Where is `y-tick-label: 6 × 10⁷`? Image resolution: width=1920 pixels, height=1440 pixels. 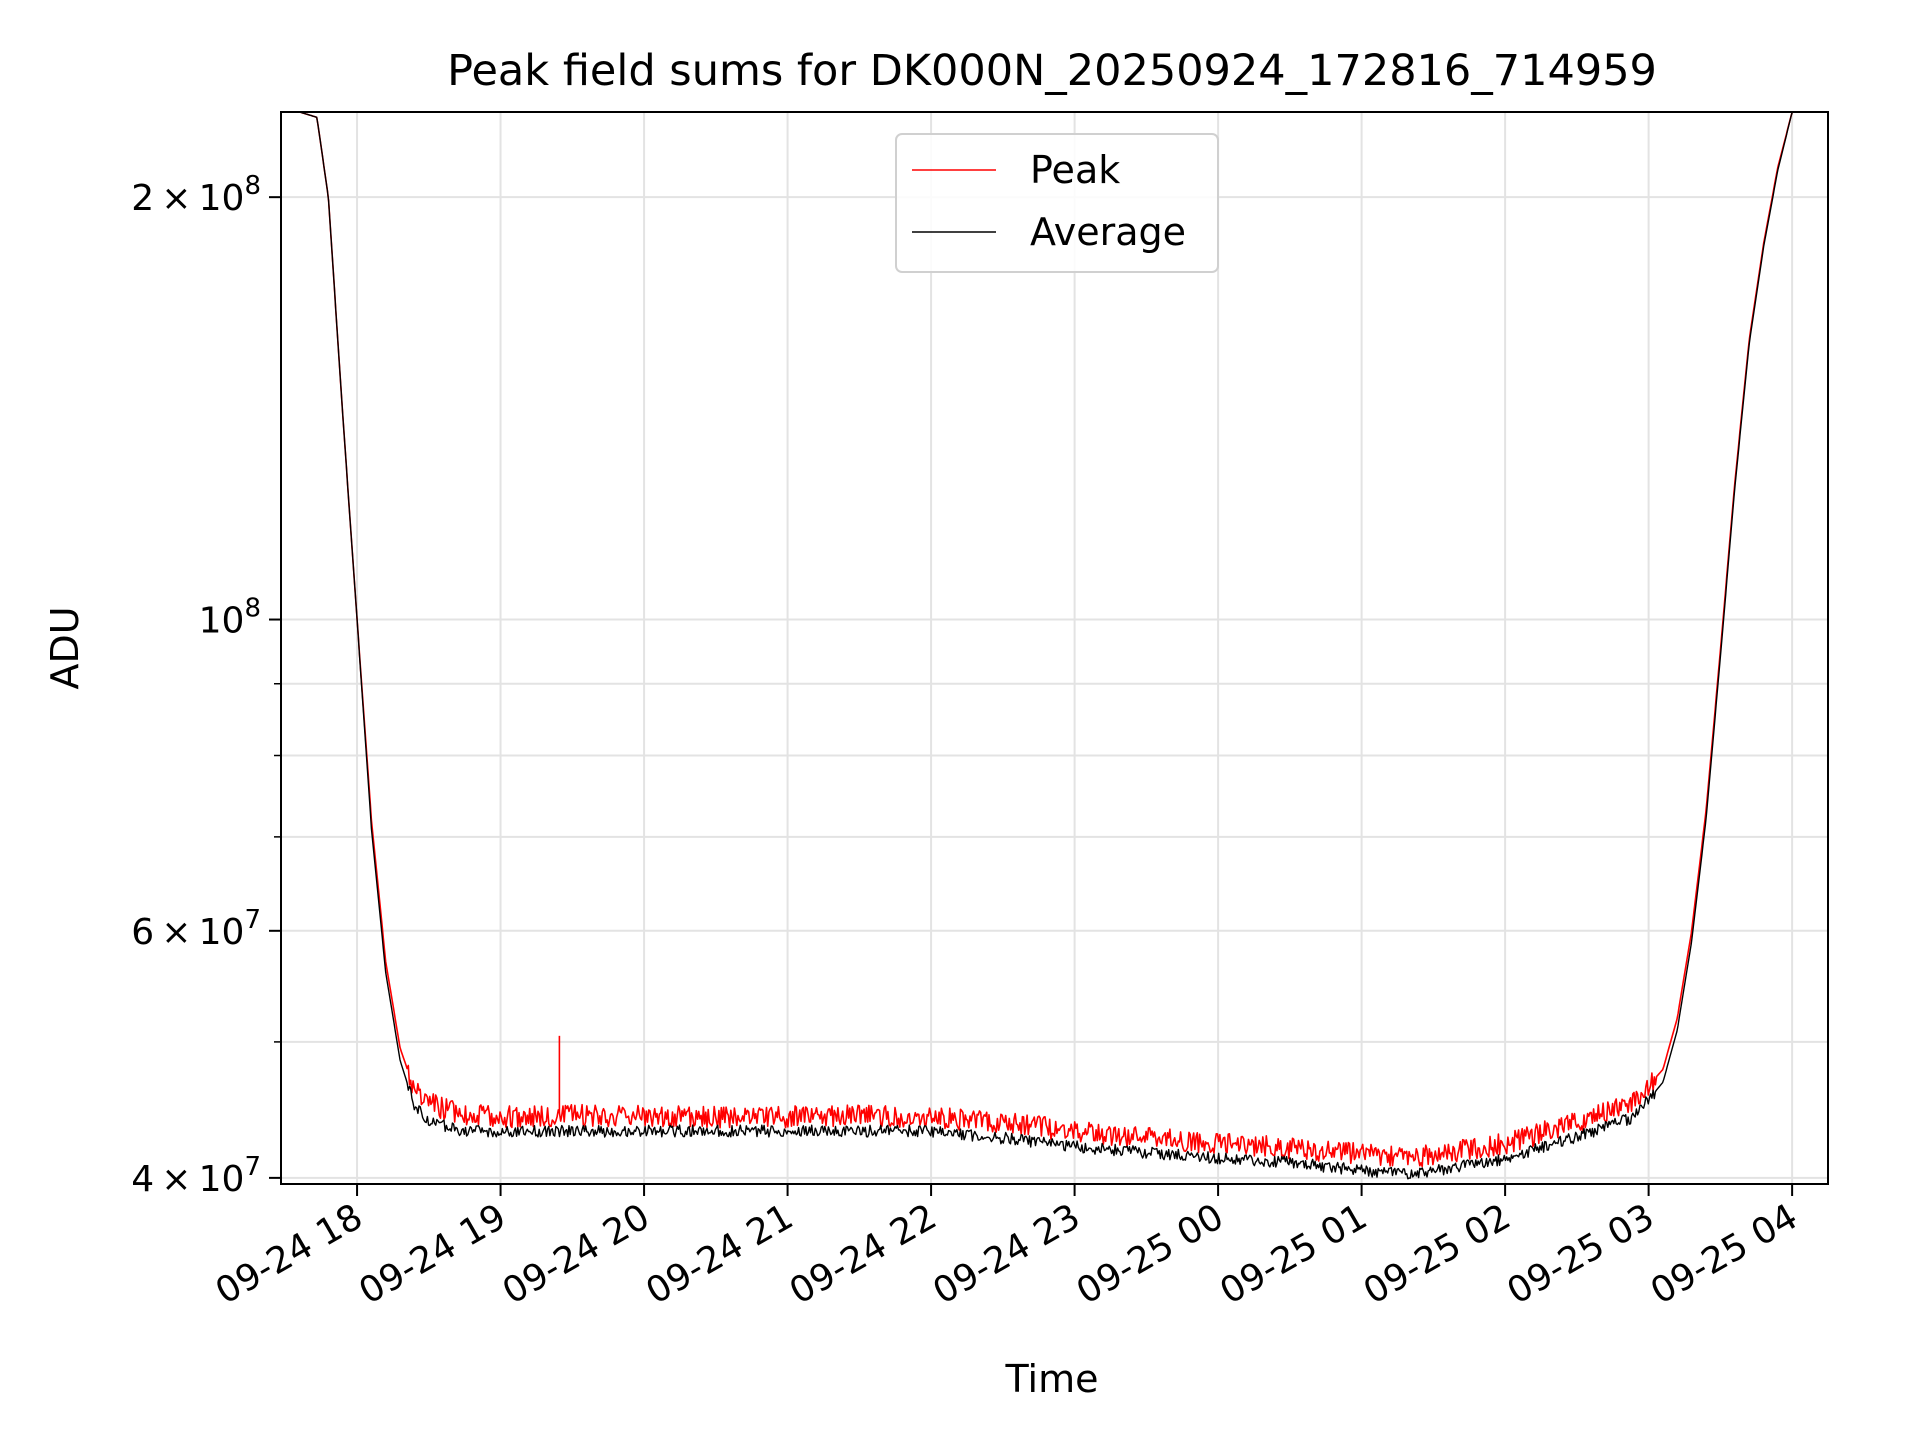
y-tick-label: 6 × 10⁷ is located at coordinates (196, 929).